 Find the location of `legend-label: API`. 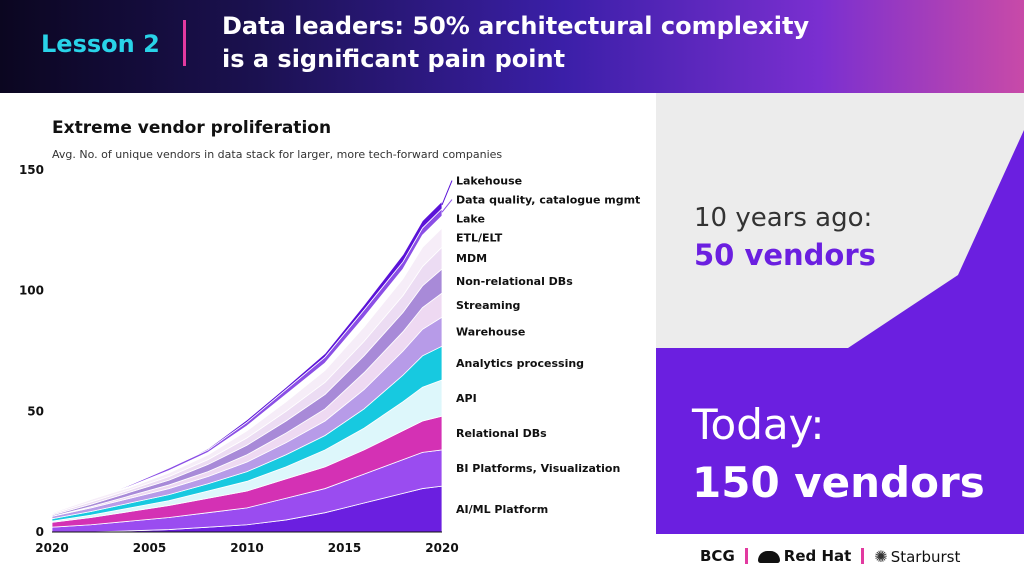

legend-label: API is located at coordinates (466, 398).